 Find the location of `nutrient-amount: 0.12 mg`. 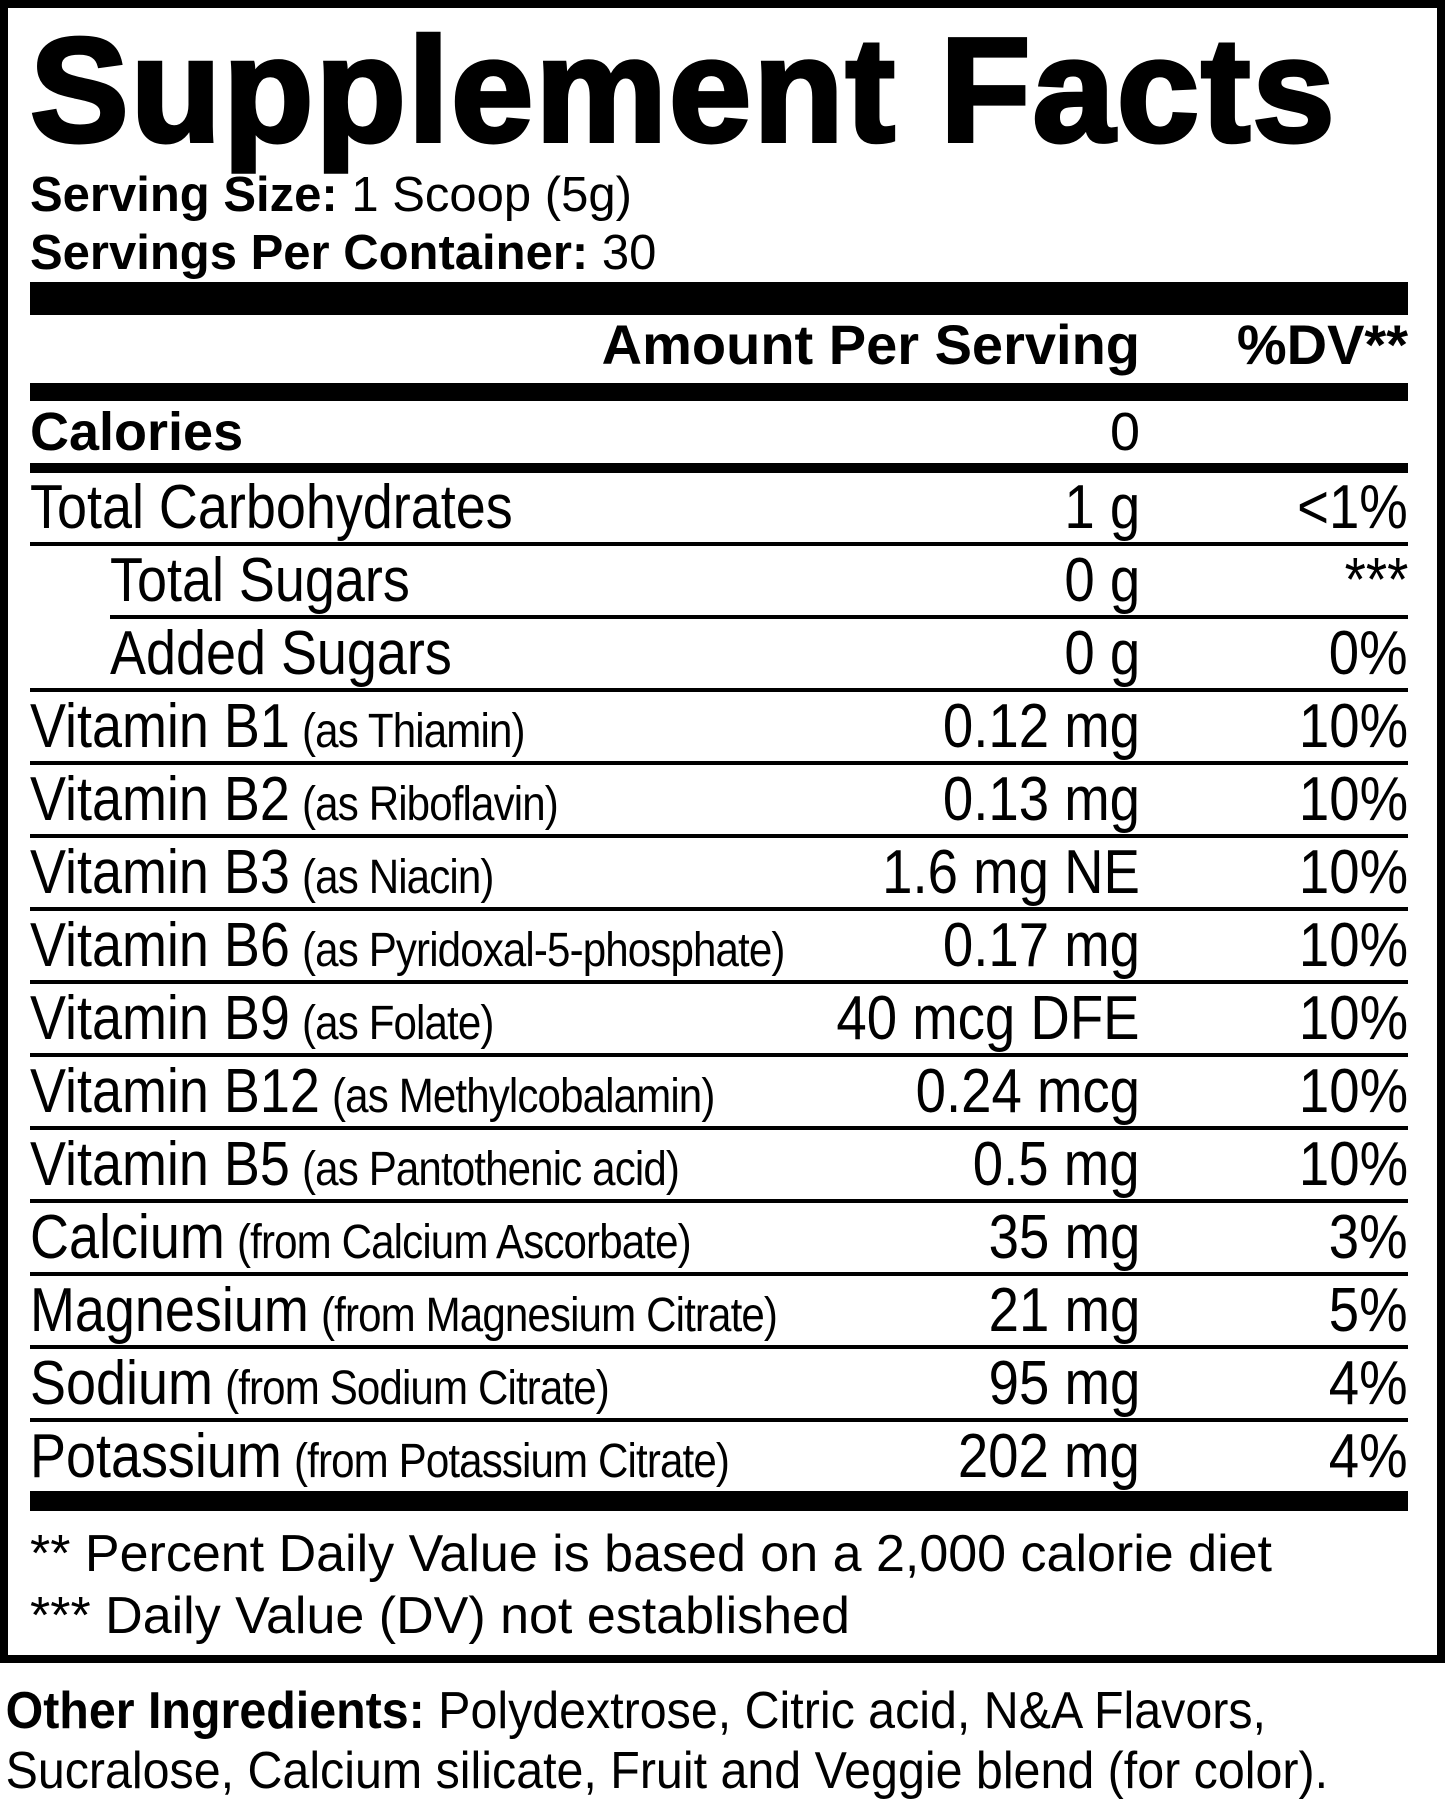

nutrient-amount: 0.12 mg is located at coordinates (1041, 726).